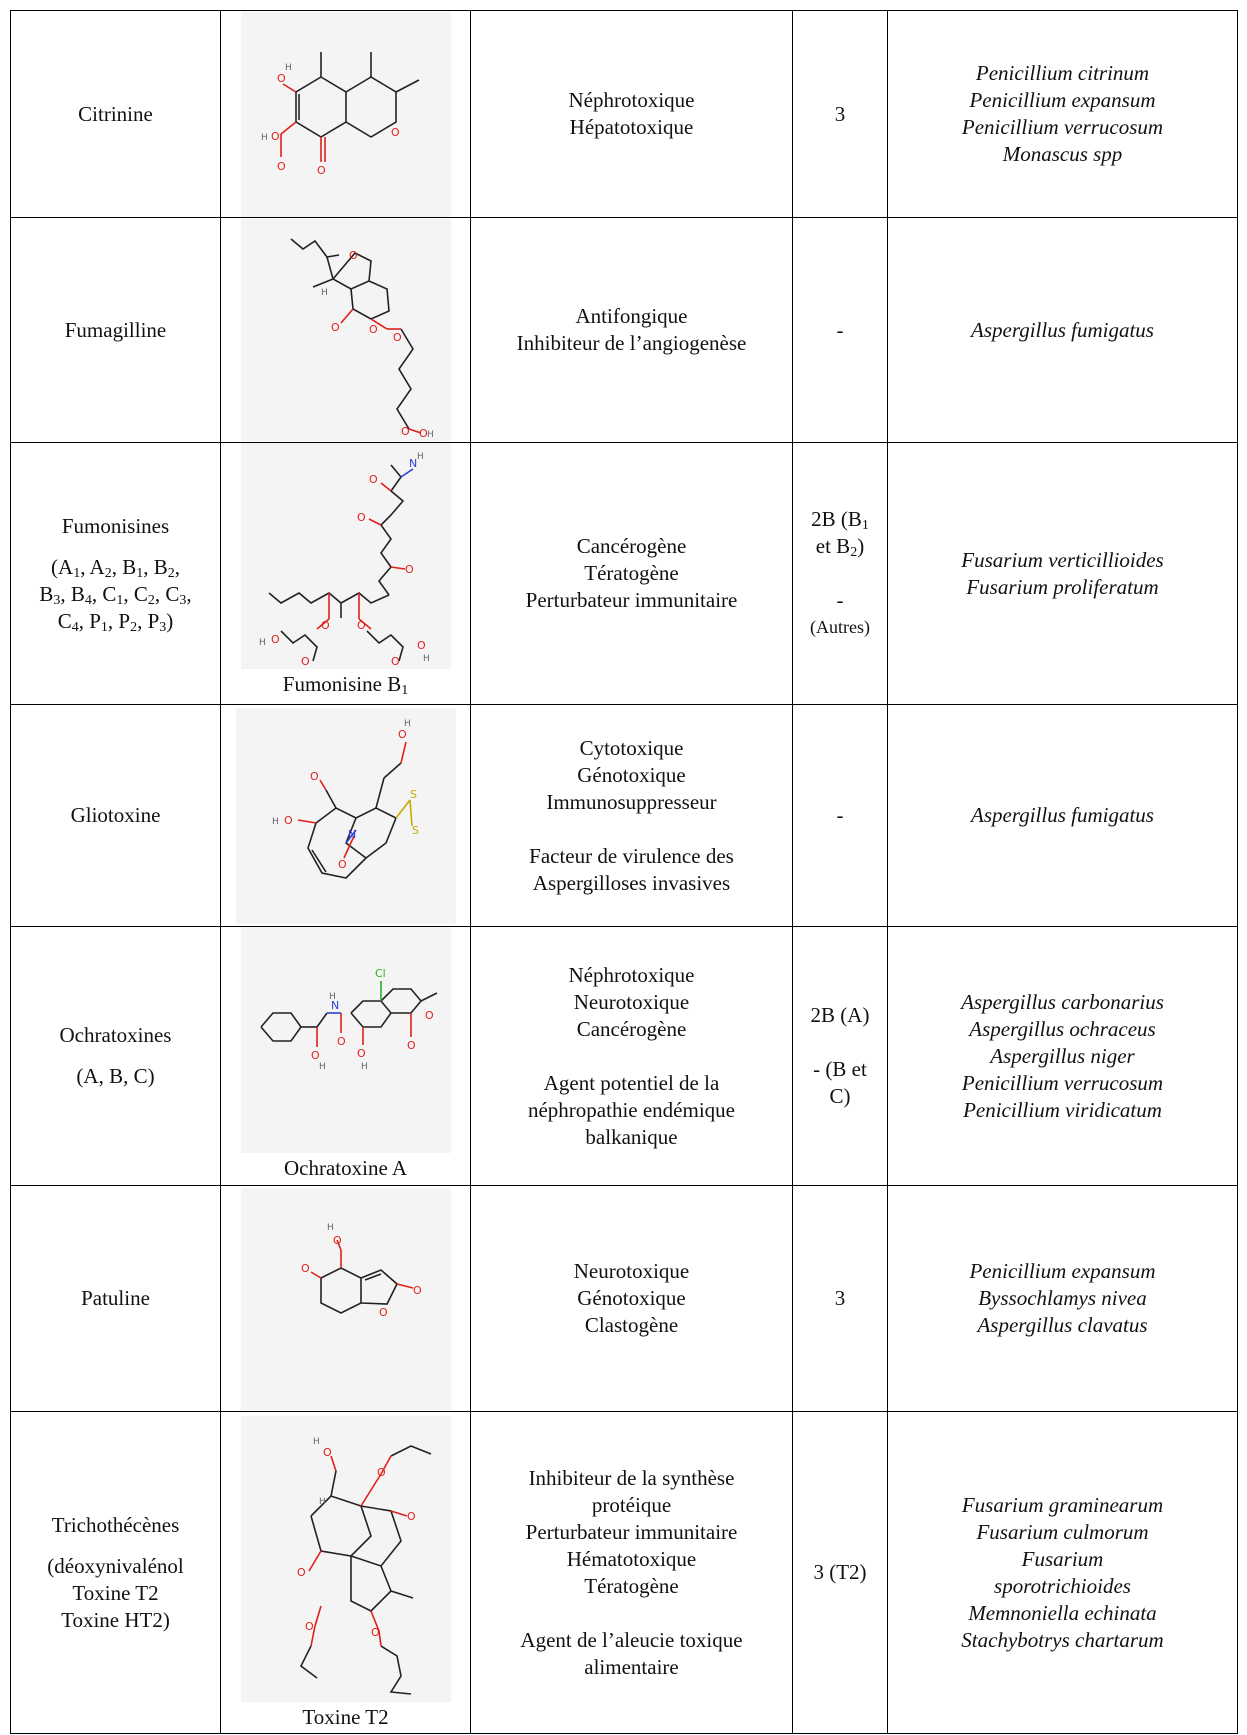 This screenshot has height=1735, width=1247. Describe the element at coordinates (631, 1028) in the screenshot. I see `effect-text: Cancérogène` at that location.